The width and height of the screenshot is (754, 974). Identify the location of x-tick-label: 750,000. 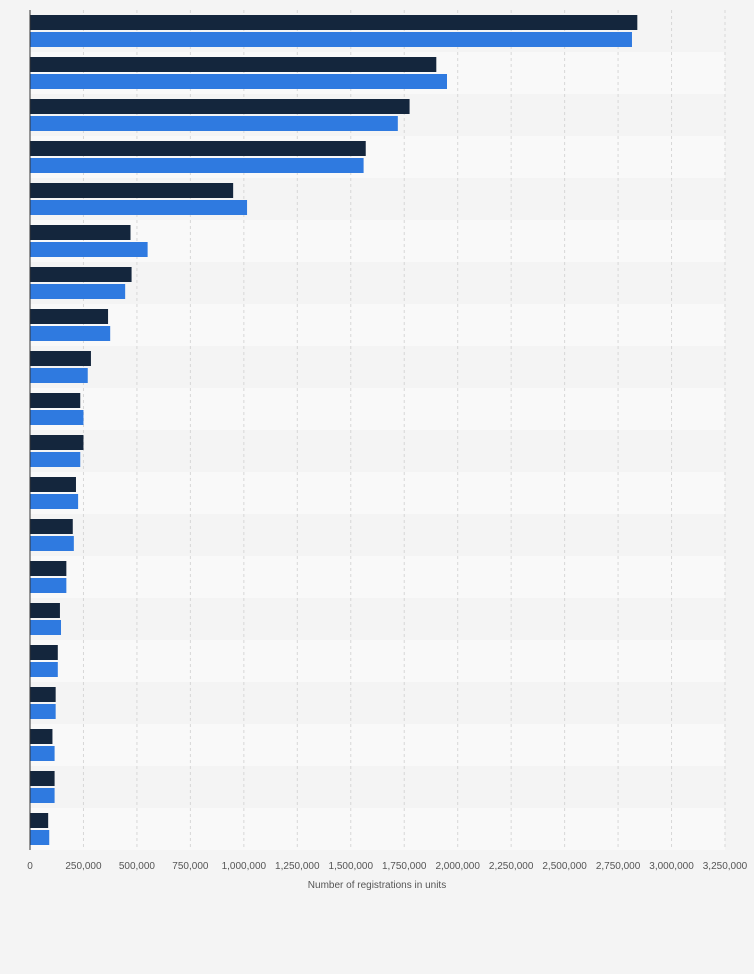
(190, 866).